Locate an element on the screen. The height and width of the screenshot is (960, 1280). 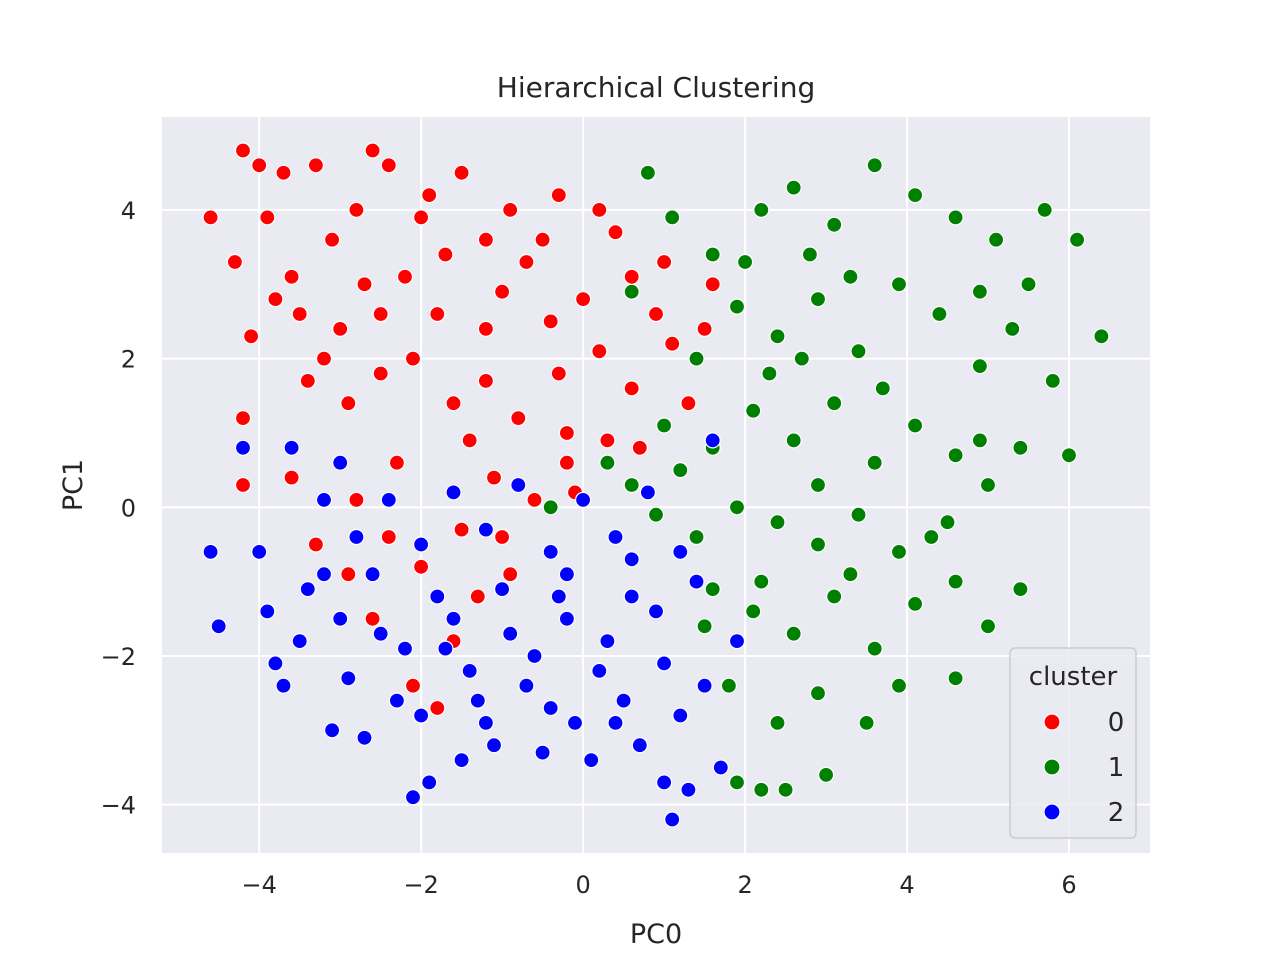
legend-box is located at coordinates (1073, 743).